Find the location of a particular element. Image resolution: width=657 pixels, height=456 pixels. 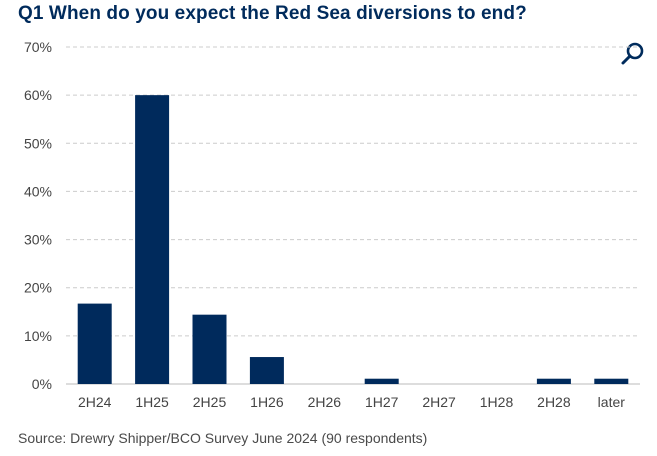

x-tick-label: 2H27 is located at coordinates (439, 402).